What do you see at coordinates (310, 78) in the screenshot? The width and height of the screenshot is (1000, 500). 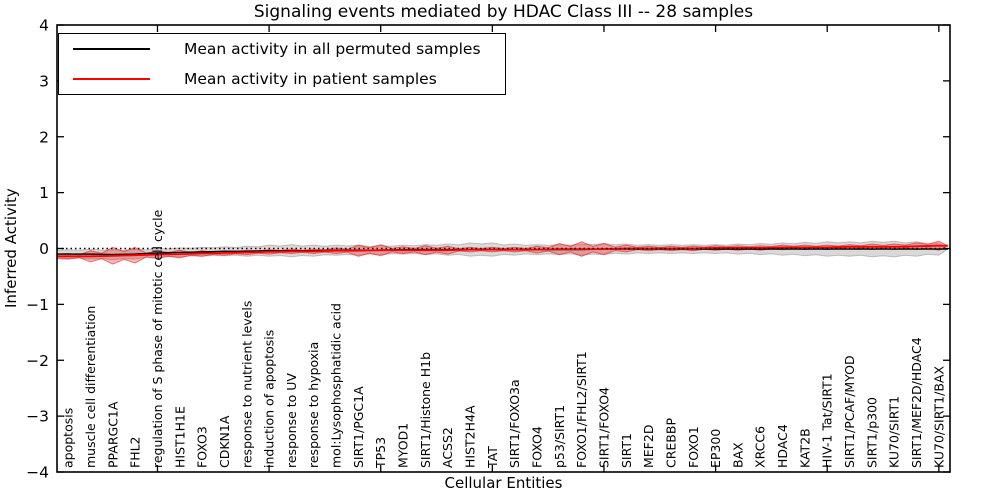 I see `legend-label-patient: Mean activity in patient samples` at bounding box center [310, 78].